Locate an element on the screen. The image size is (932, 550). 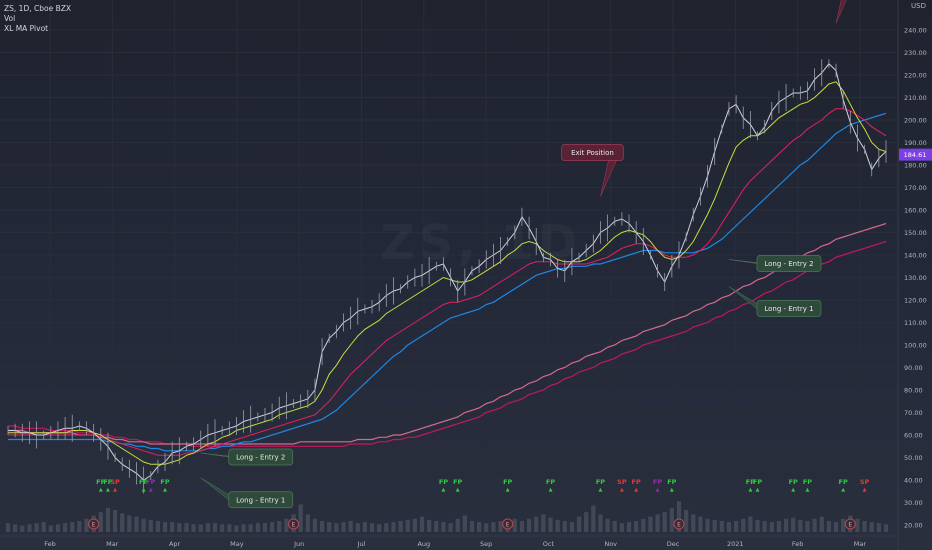
annotation-box is located at coordinates (789, 308).